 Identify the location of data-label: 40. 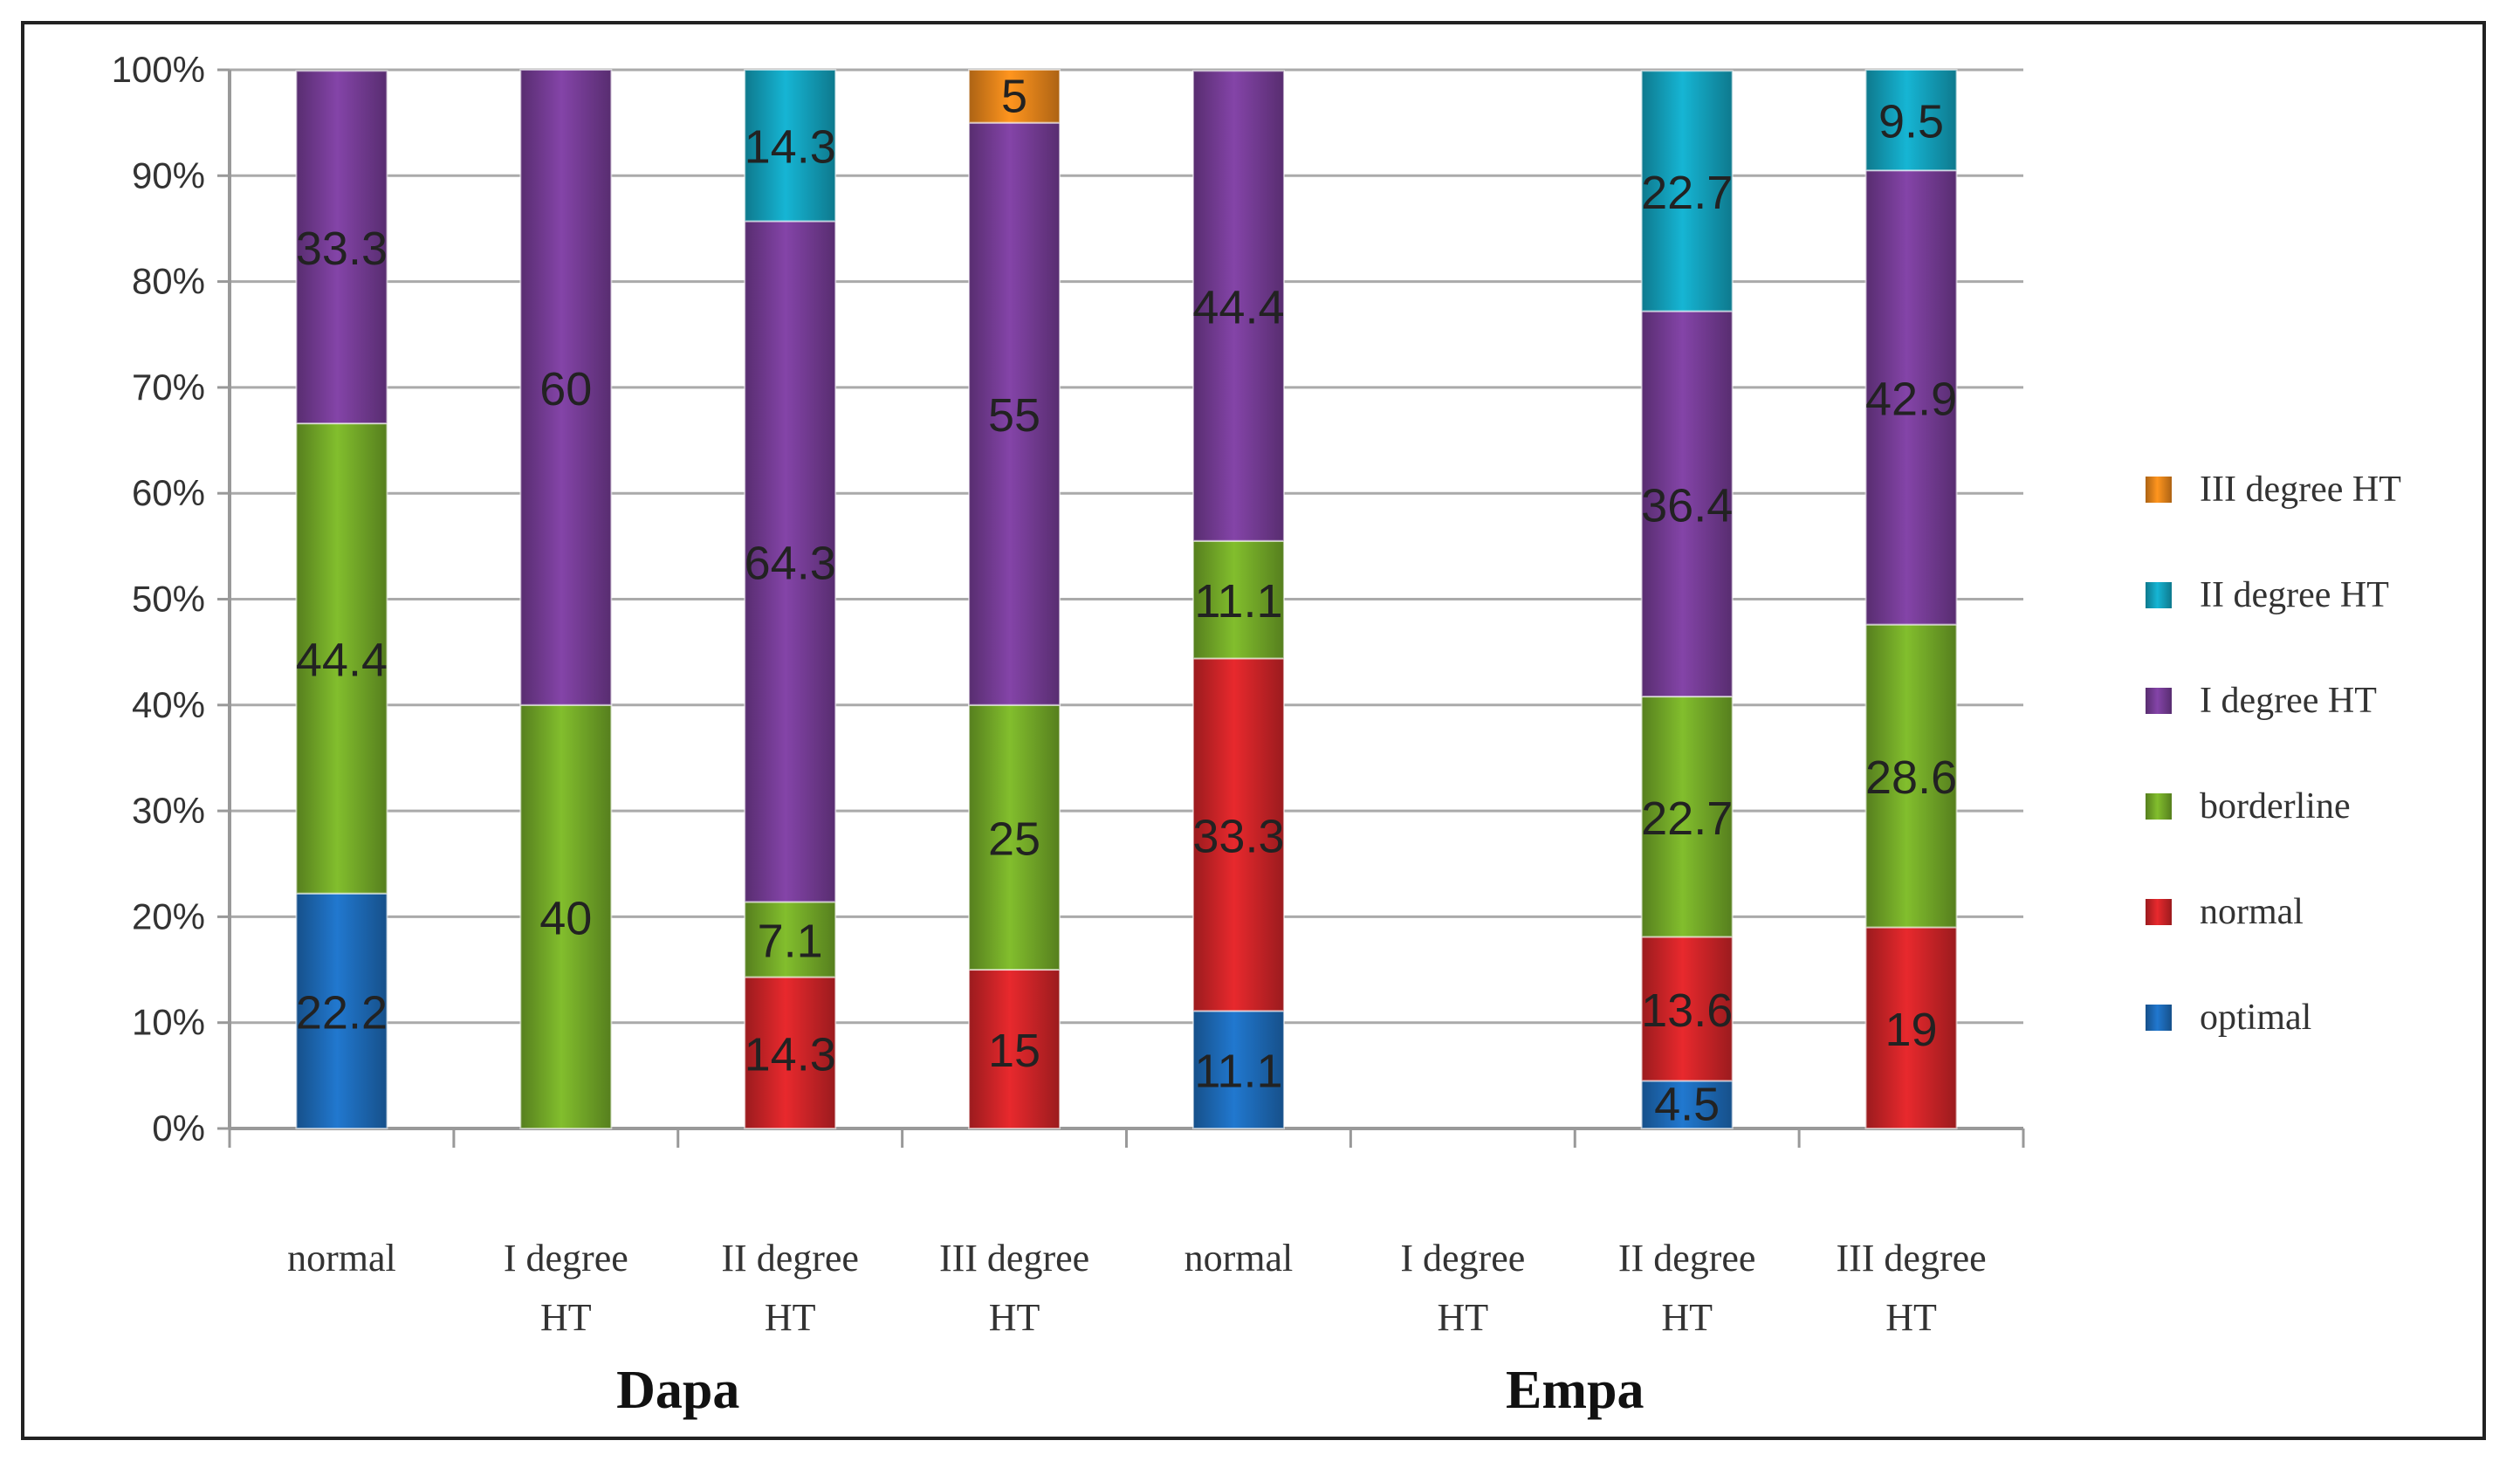
(565, 918).